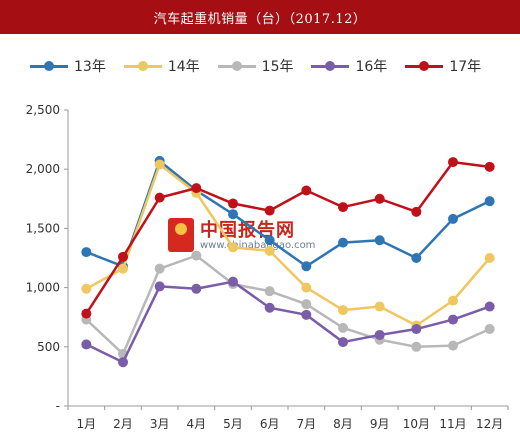  I want to click on x-tick-label: 8月, so click(343, 424).